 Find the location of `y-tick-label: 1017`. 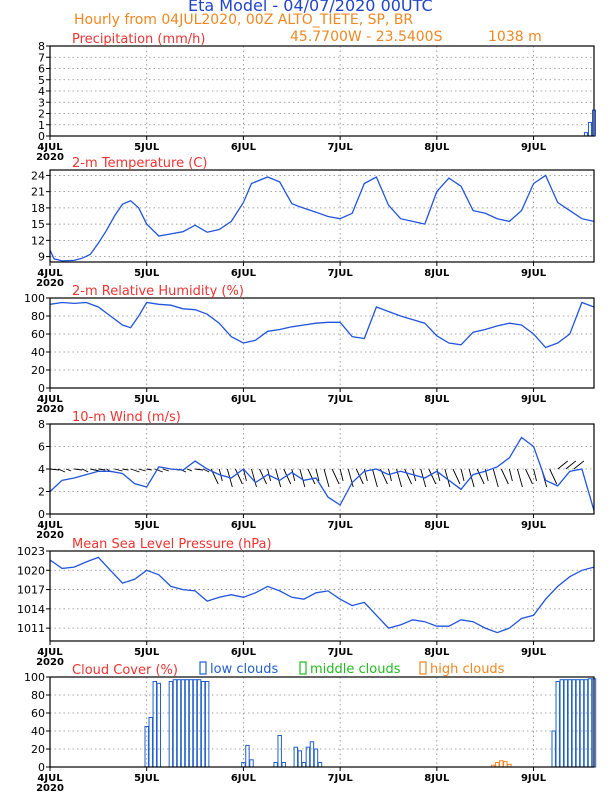

y-tick-label: 1017 is located at coordinates (31, 590).